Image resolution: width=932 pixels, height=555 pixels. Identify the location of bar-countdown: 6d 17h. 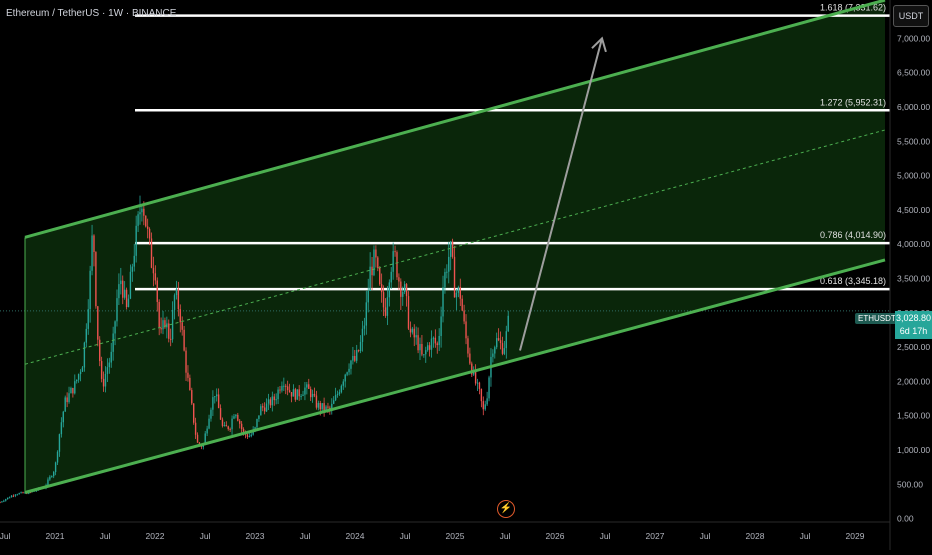
(913, 331).